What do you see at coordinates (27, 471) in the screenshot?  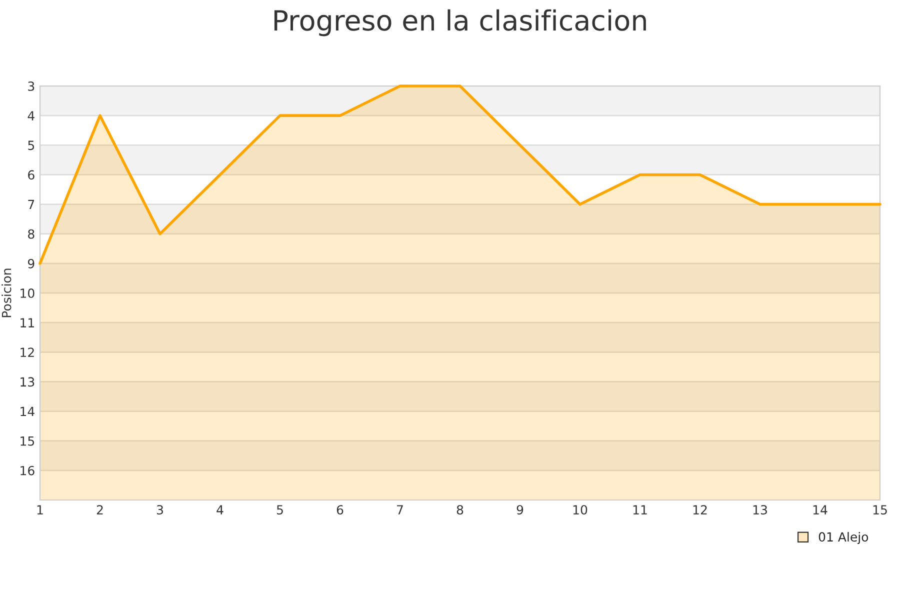 I see `y-tick-label: 16` at bounding box center [27, 471].